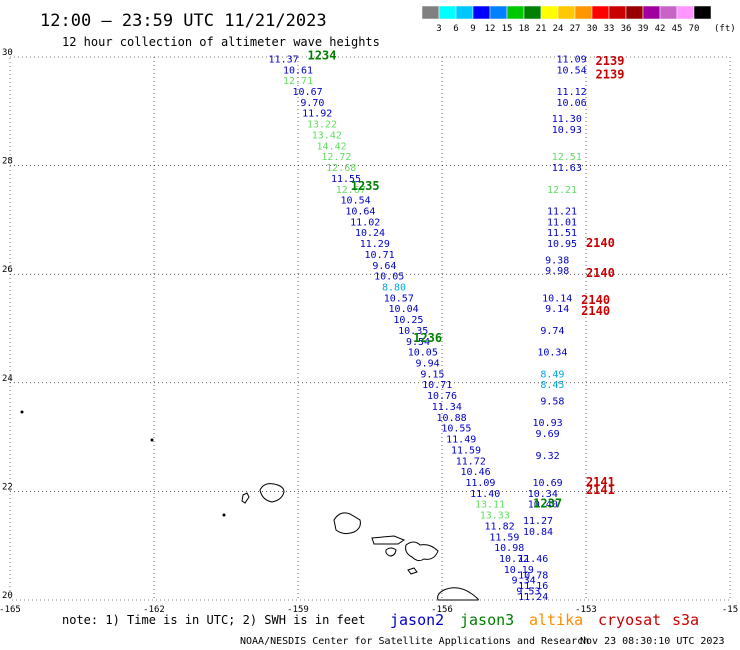 Image resolution: width=740 pixels, height=650 pixels. What do you see at coordinates (567, 157) in the screenshot?
I see `wave-height-label: 12.51` at bounding box center [567, 157].